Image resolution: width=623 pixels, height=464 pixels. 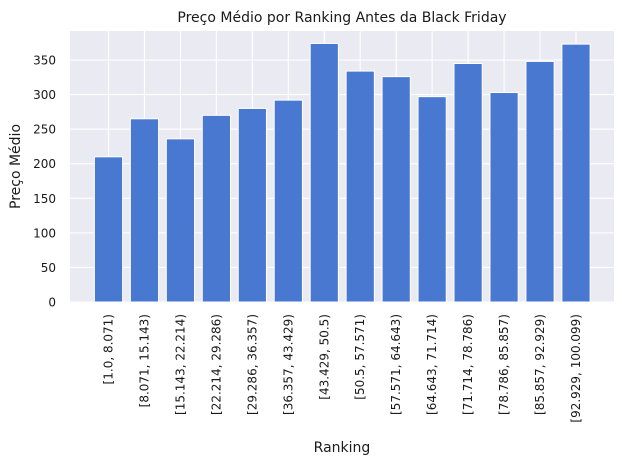 I want to click on y-tick-label: 200, so click(x=44, y=164).